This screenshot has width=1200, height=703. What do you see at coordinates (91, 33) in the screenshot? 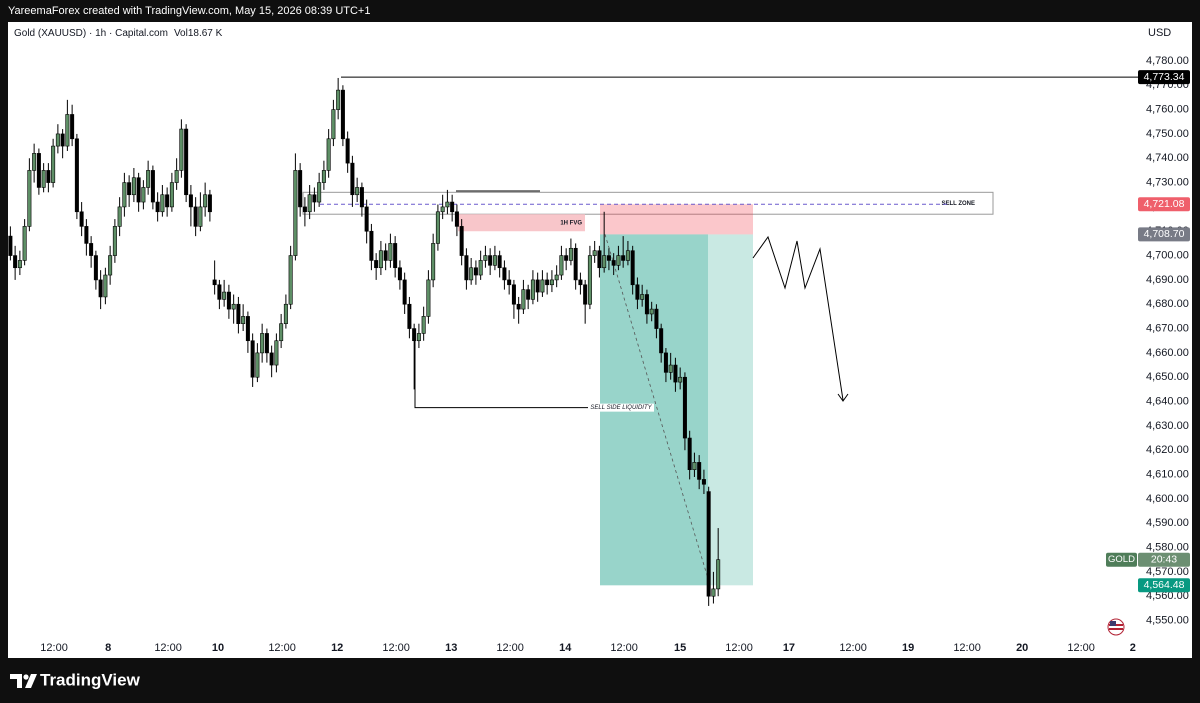
I see `symbol-info: Gold (XAUUSD) · 1h · Capital.com` at bounding box center [91, 33].